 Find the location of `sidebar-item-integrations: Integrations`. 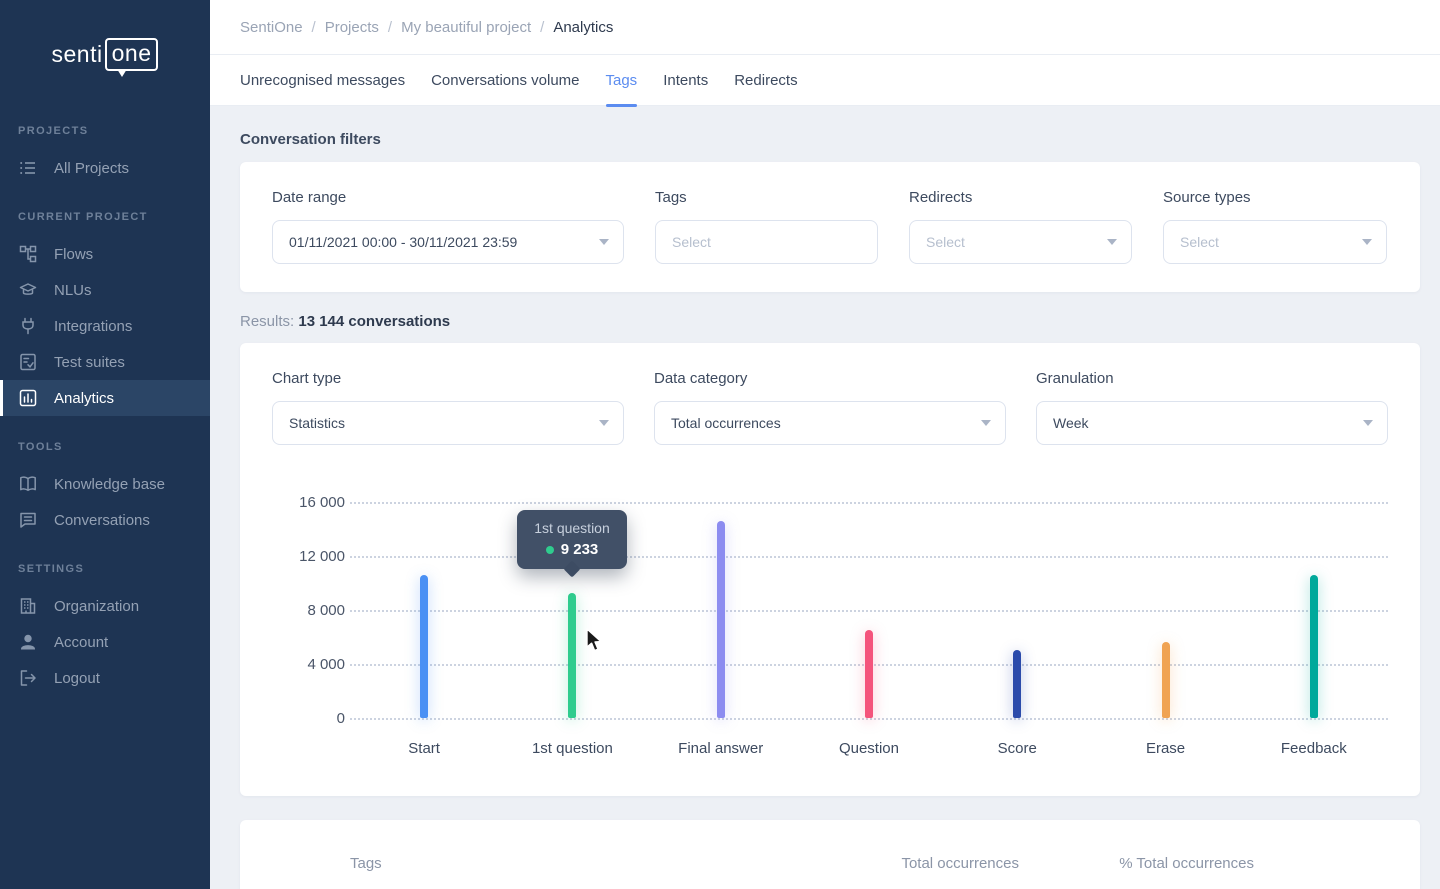

sidebar-item-integrations: Integrations is located at coordinates (105, 326).